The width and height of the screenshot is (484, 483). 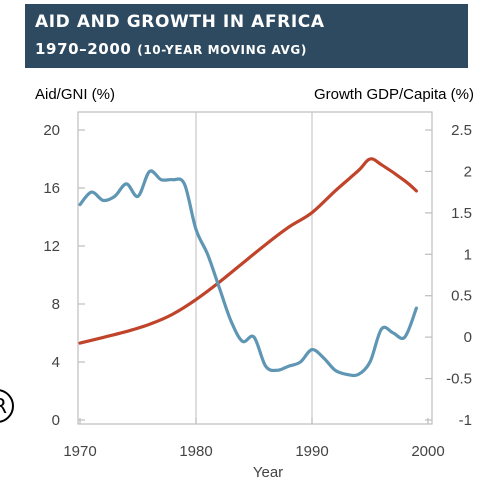 I want to click on chart-subtitle: 1970–2000 (10-YEAR MOVING AVG), so click(x=246, y=49).